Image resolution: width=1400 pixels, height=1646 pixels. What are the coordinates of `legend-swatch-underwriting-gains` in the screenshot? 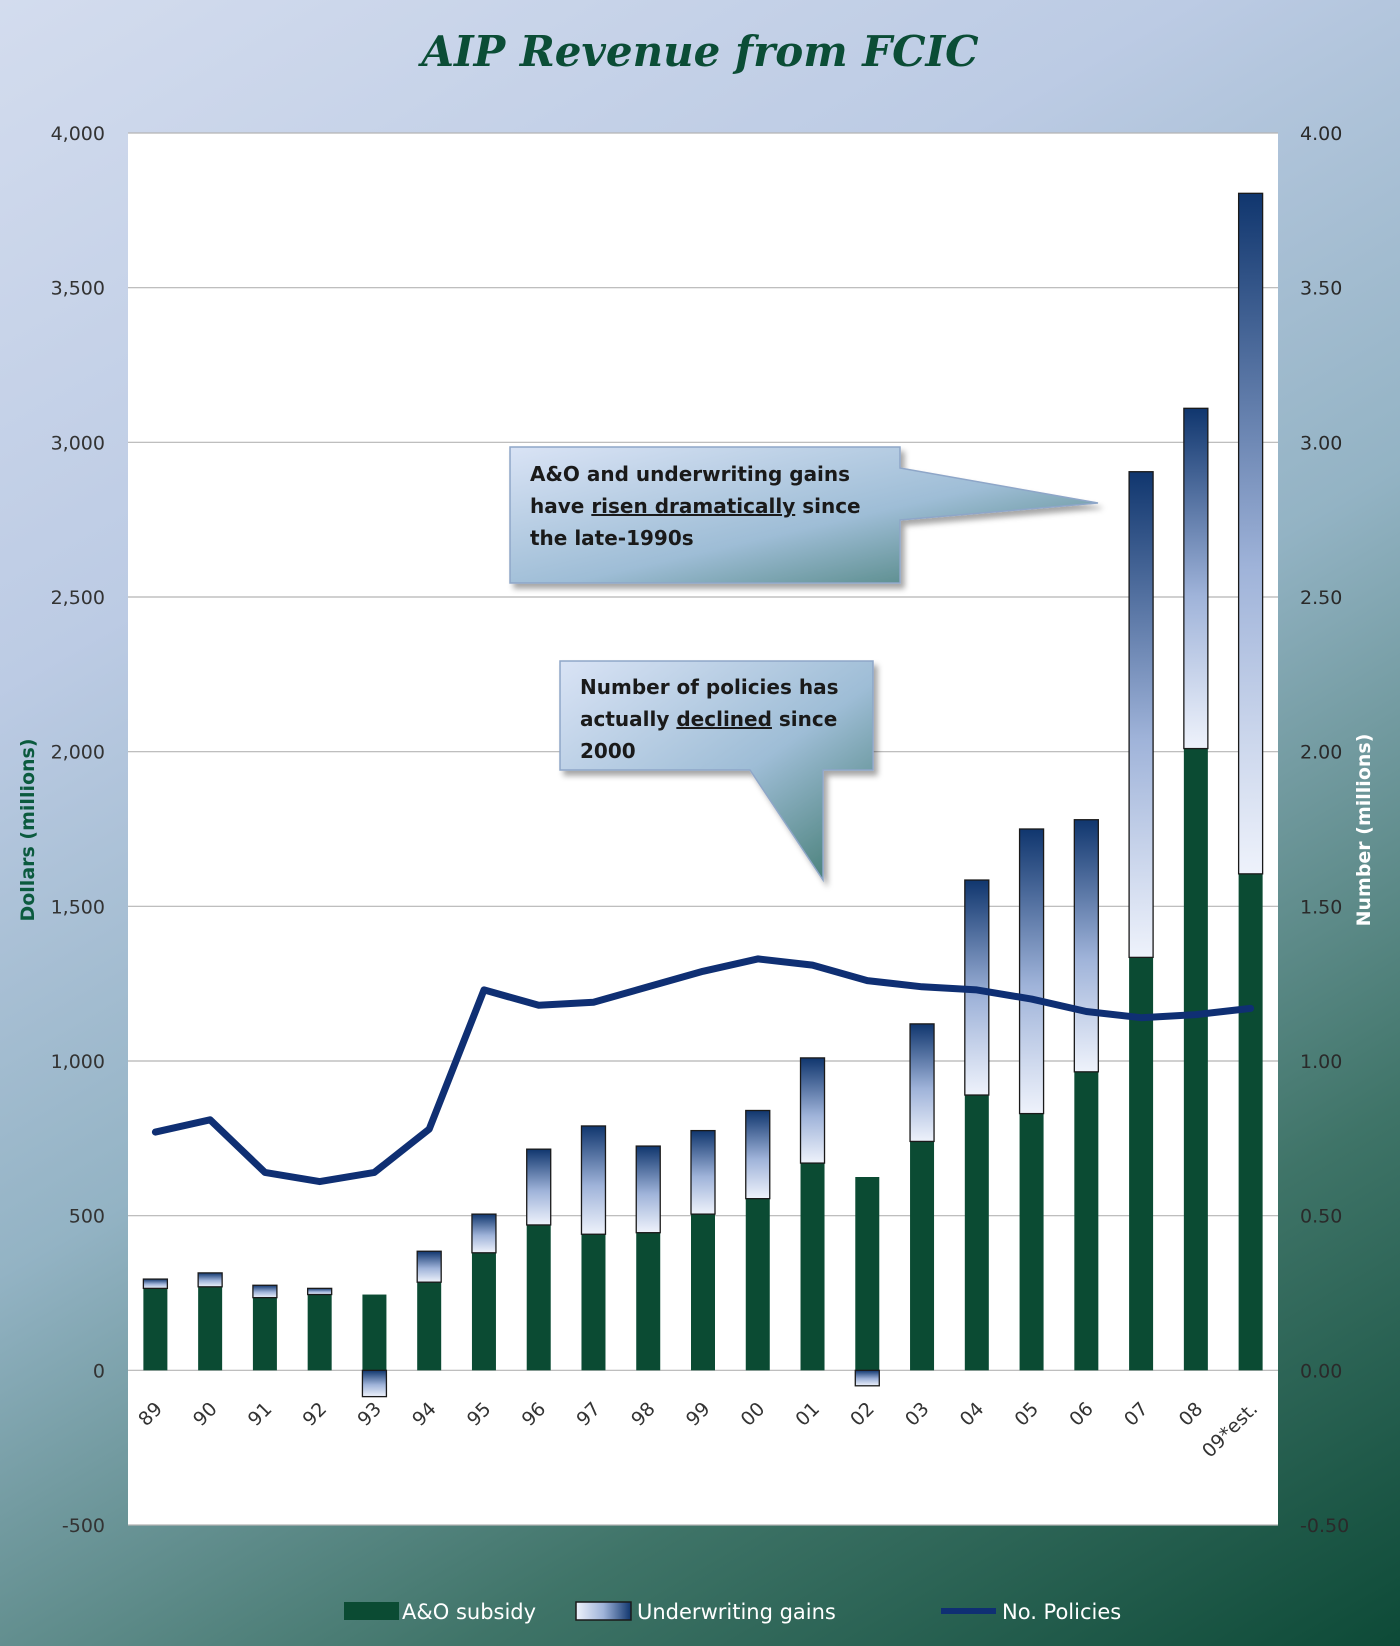 It's located at (603, 1611).